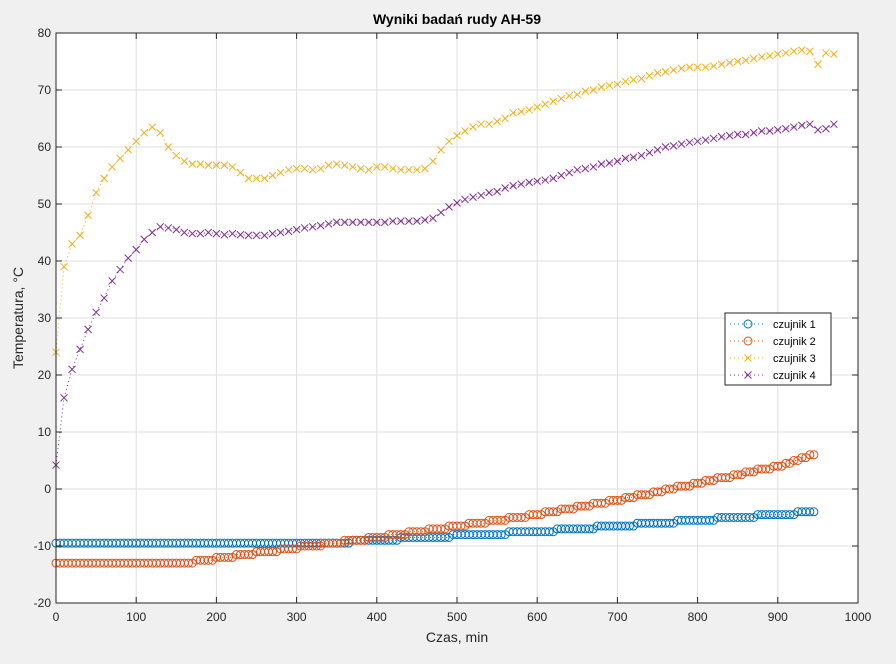 The width and height of the screenshot is (896, 664). What do you see at coordinates (45, 261) in the screenshot?
I see `y-tick-label: 40` at bounding box center [45, 261].